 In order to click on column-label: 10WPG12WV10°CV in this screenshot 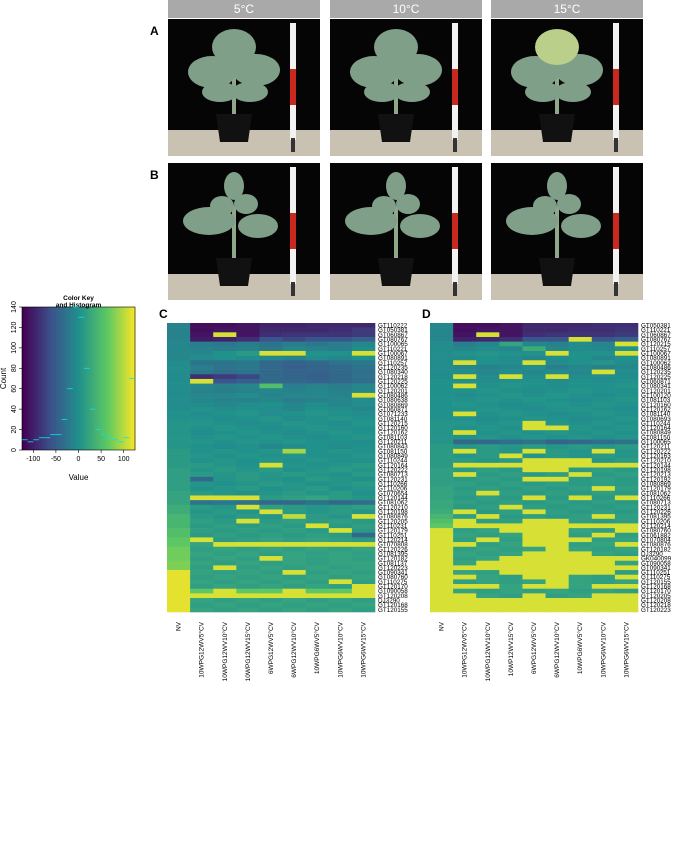, I will do `click(488, 651)`.